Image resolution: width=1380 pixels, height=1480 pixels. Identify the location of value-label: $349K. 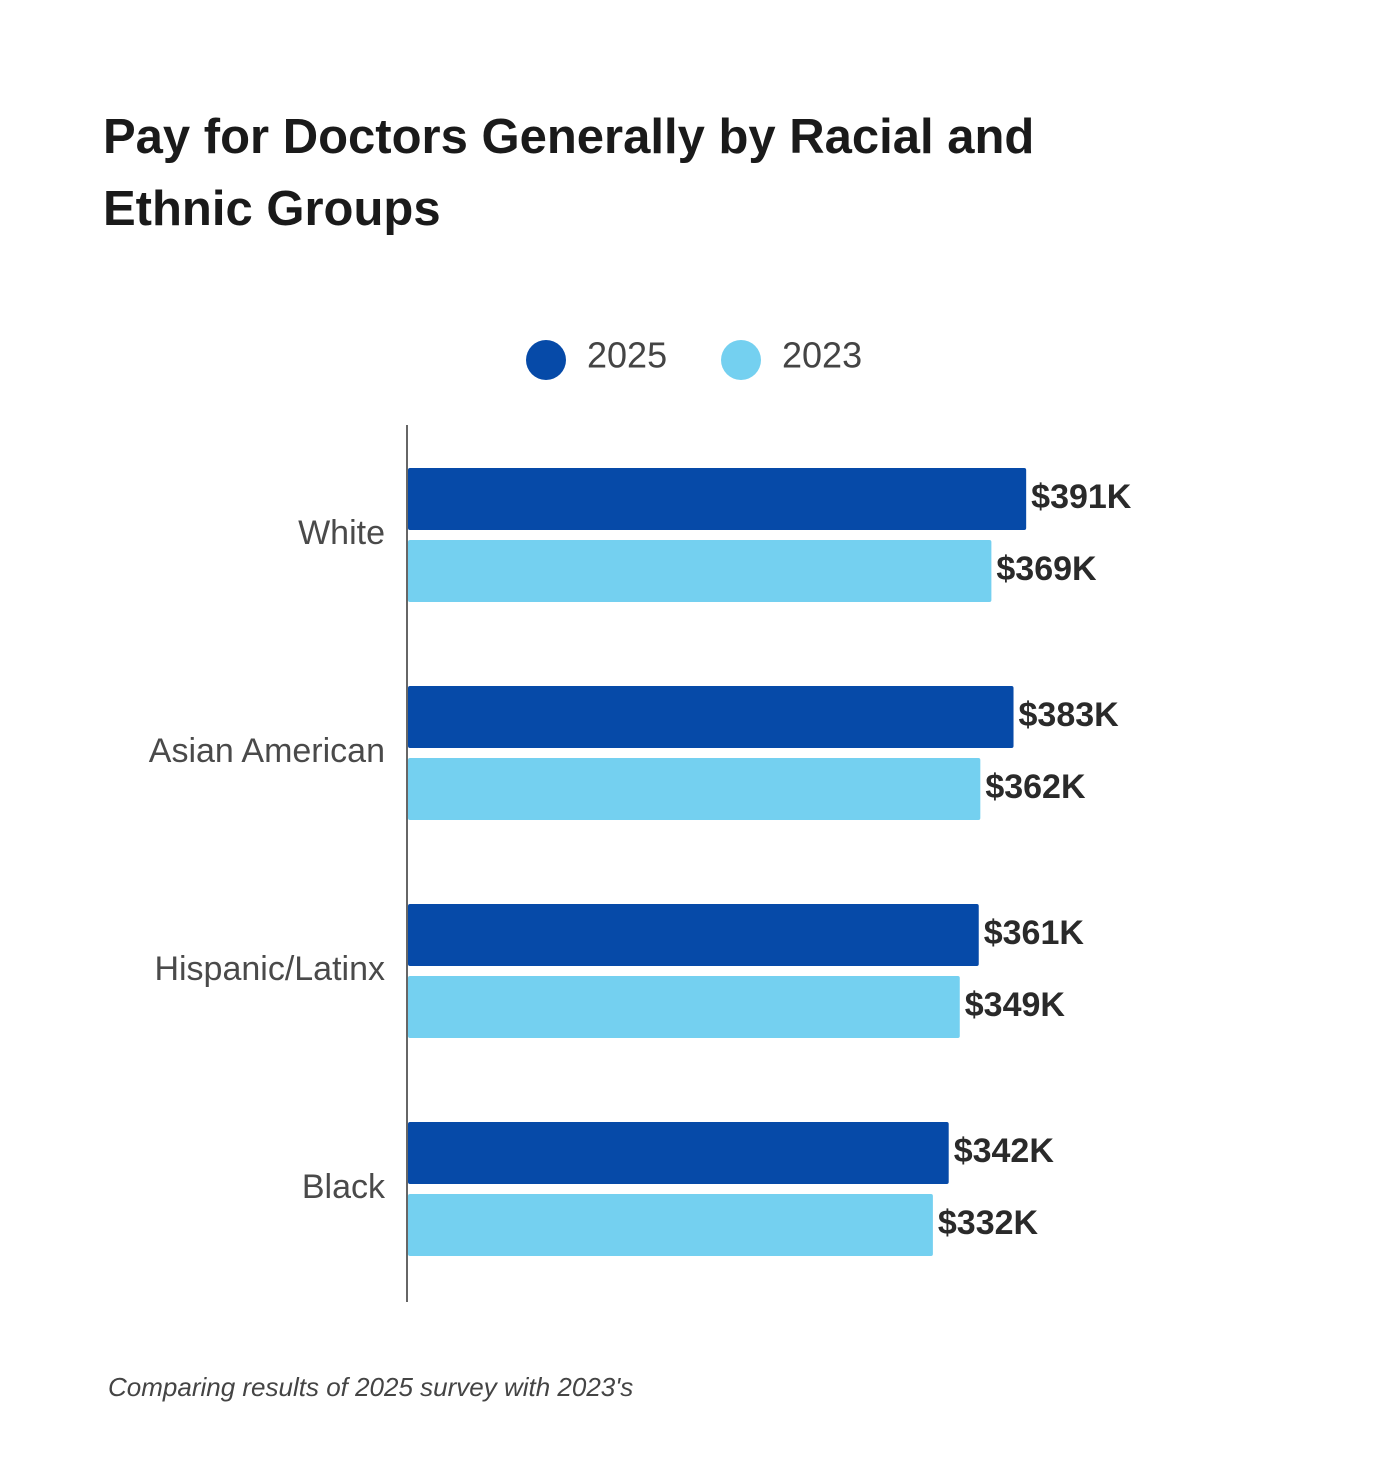
(1015, 1005).